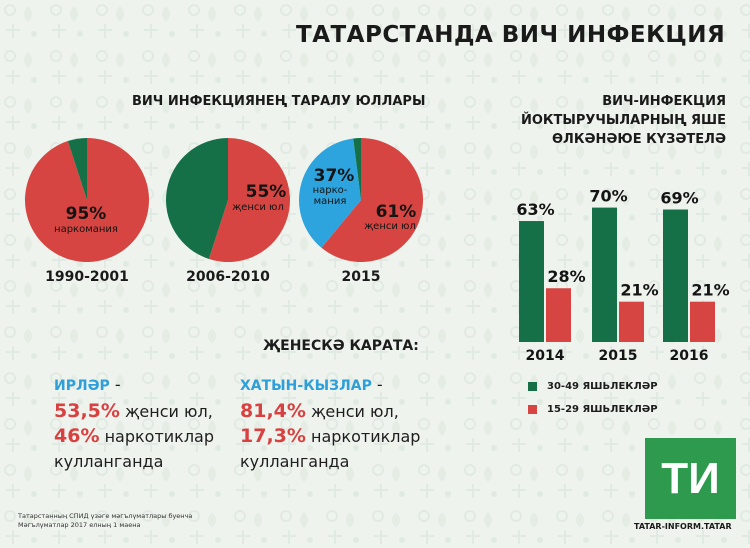 The width and height of the screenshot is (750, 548). Describe the element at coordinates (608, 196) in the screenshot. I see `bar-value-label: 70%` at that location.